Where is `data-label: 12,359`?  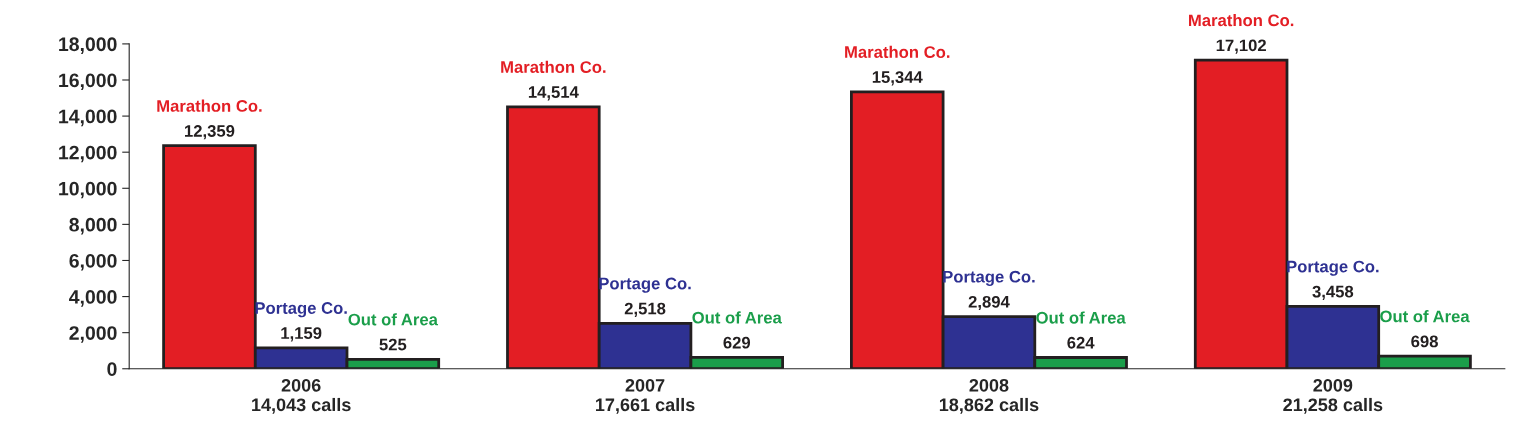 data-label: 12,359 is located at coordinates (210, 132).